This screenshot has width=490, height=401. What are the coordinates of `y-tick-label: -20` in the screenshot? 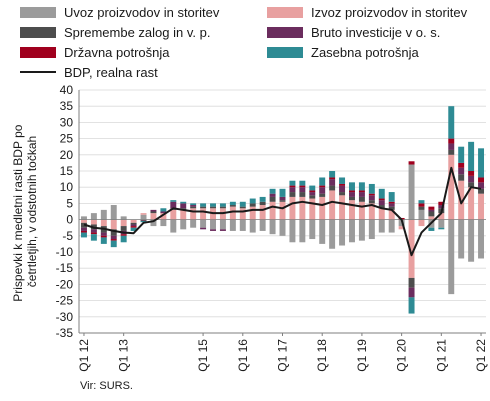 It's located at (65, 284).